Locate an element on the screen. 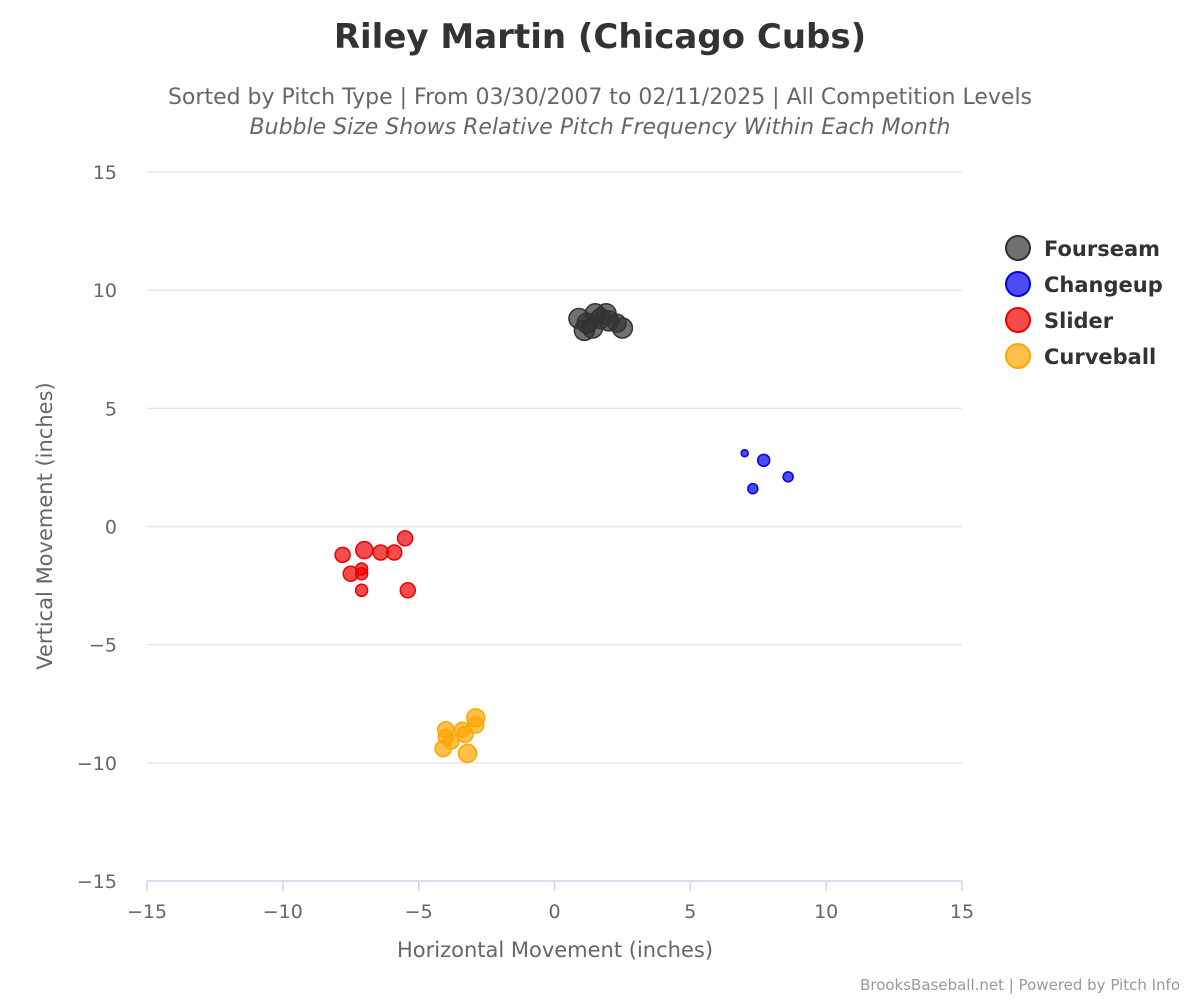 This screenshot has width=1200, height=1000. x-tick-label: 5 is located at coordinates (690, 912).